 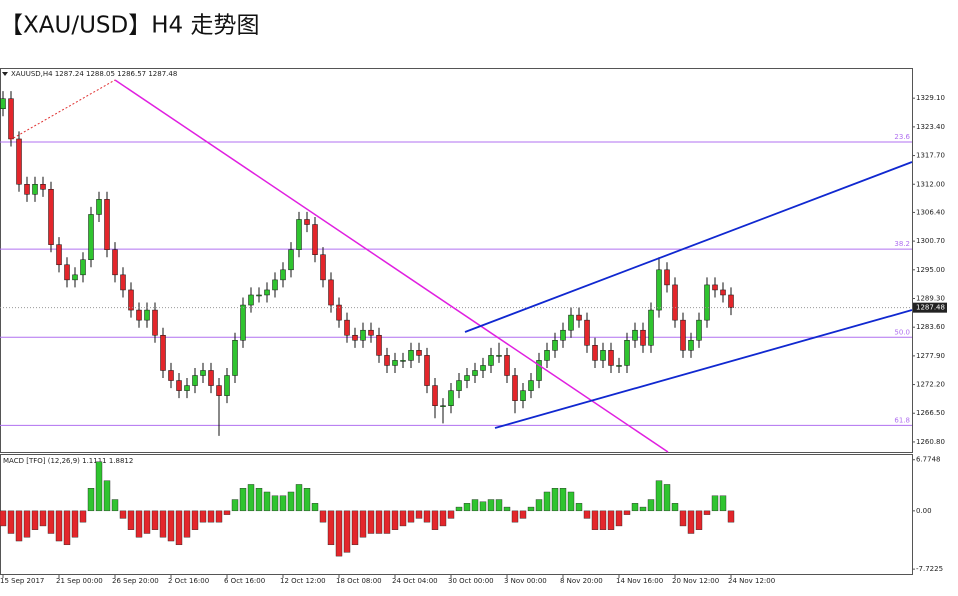 What do you see at coordinates (135, 581) in the screenshot?
I see `x-tick-label: 26 Sep 20:00` at bounding box center [135, 581].